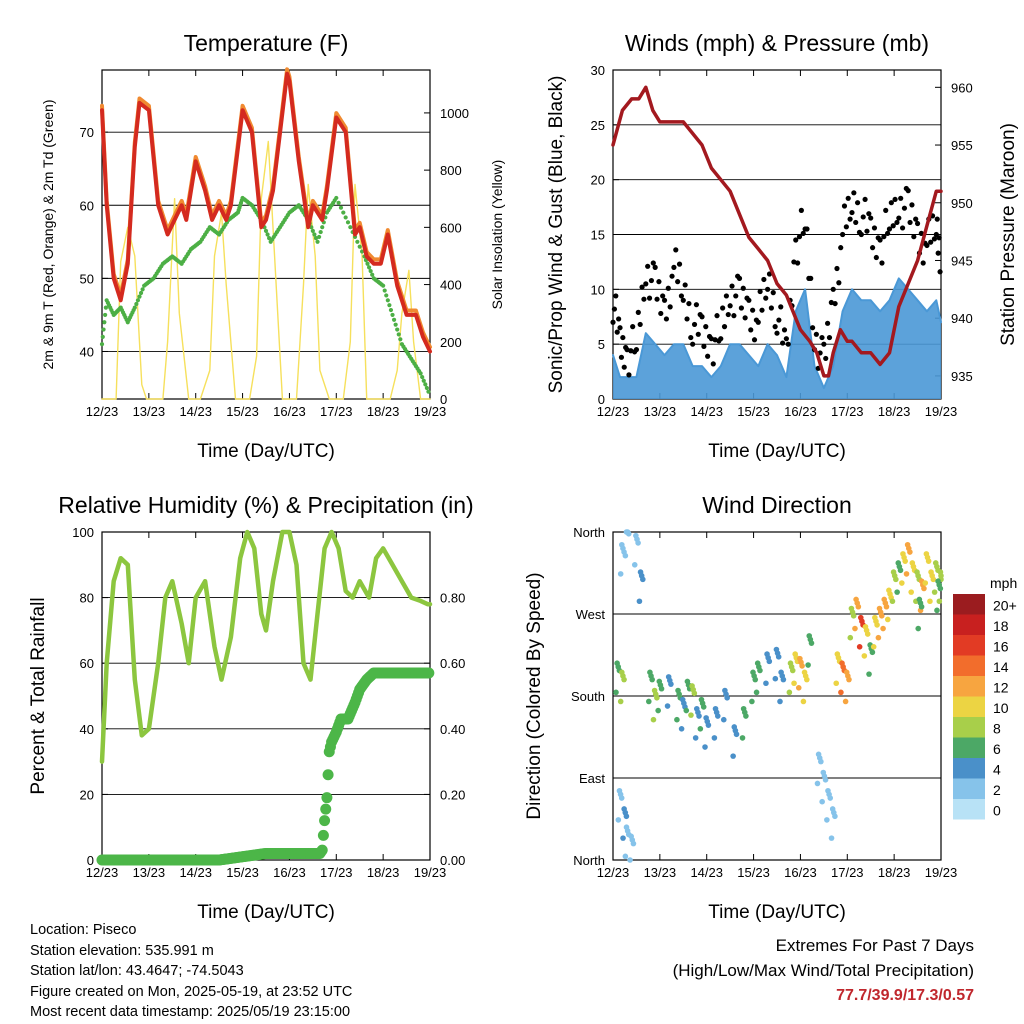  I want to click on y-tick-label: North, so click(589, 860).